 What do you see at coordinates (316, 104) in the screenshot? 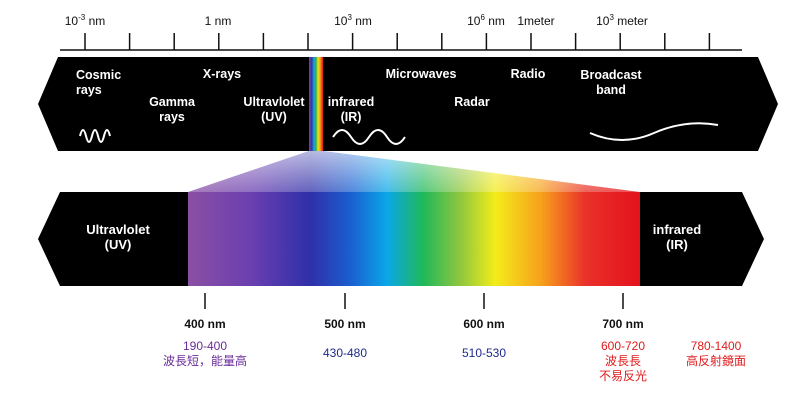
I see `visible-strip` at bounding box center [316, 104].